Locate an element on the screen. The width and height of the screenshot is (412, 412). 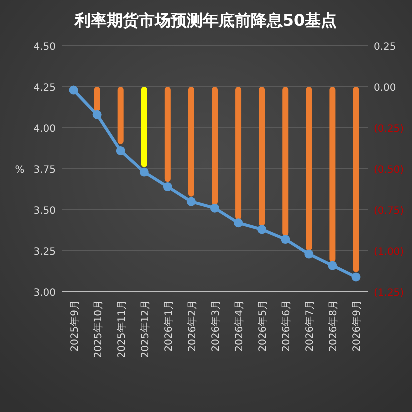
x-tick-label: 2025年10月 is located at coordinates (98, 329).